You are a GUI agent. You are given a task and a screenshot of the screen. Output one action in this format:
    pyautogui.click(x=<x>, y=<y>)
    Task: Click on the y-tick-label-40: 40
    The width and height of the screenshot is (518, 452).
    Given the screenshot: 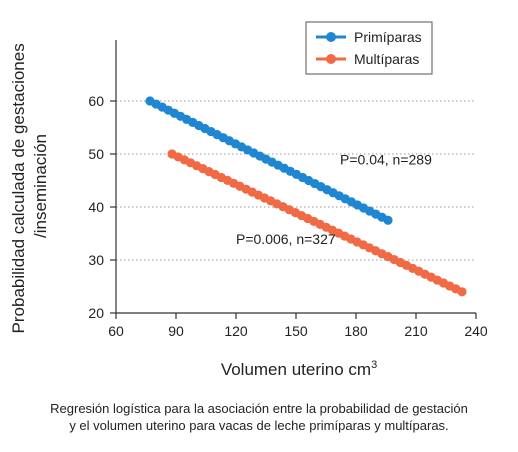 What is the action you would take?
    pyautogui.click(x=96, y=207)
    